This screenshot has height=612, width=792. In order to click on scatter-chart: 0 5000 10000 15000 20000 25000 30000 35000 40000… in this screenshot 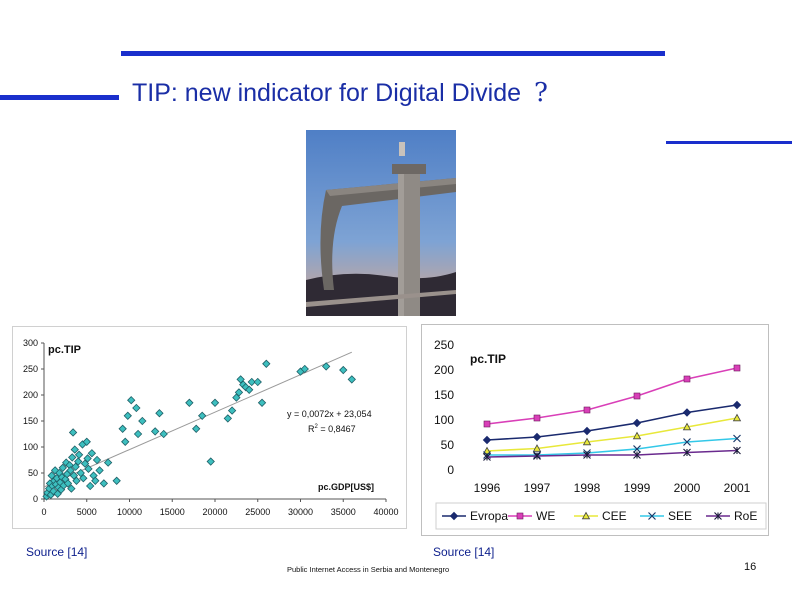, I will do `click(211, 427)`.